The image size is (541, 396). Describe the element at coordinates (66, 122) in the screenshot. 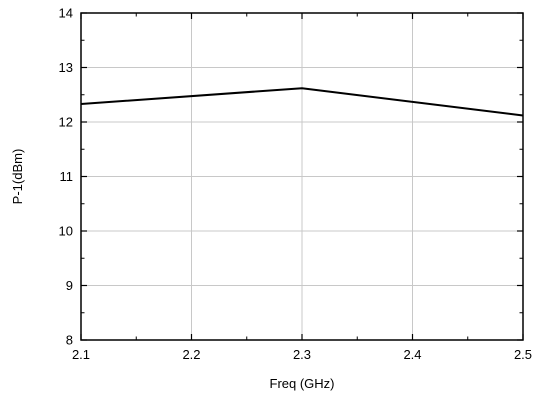

I see `y-tick-label: 12` at that location.